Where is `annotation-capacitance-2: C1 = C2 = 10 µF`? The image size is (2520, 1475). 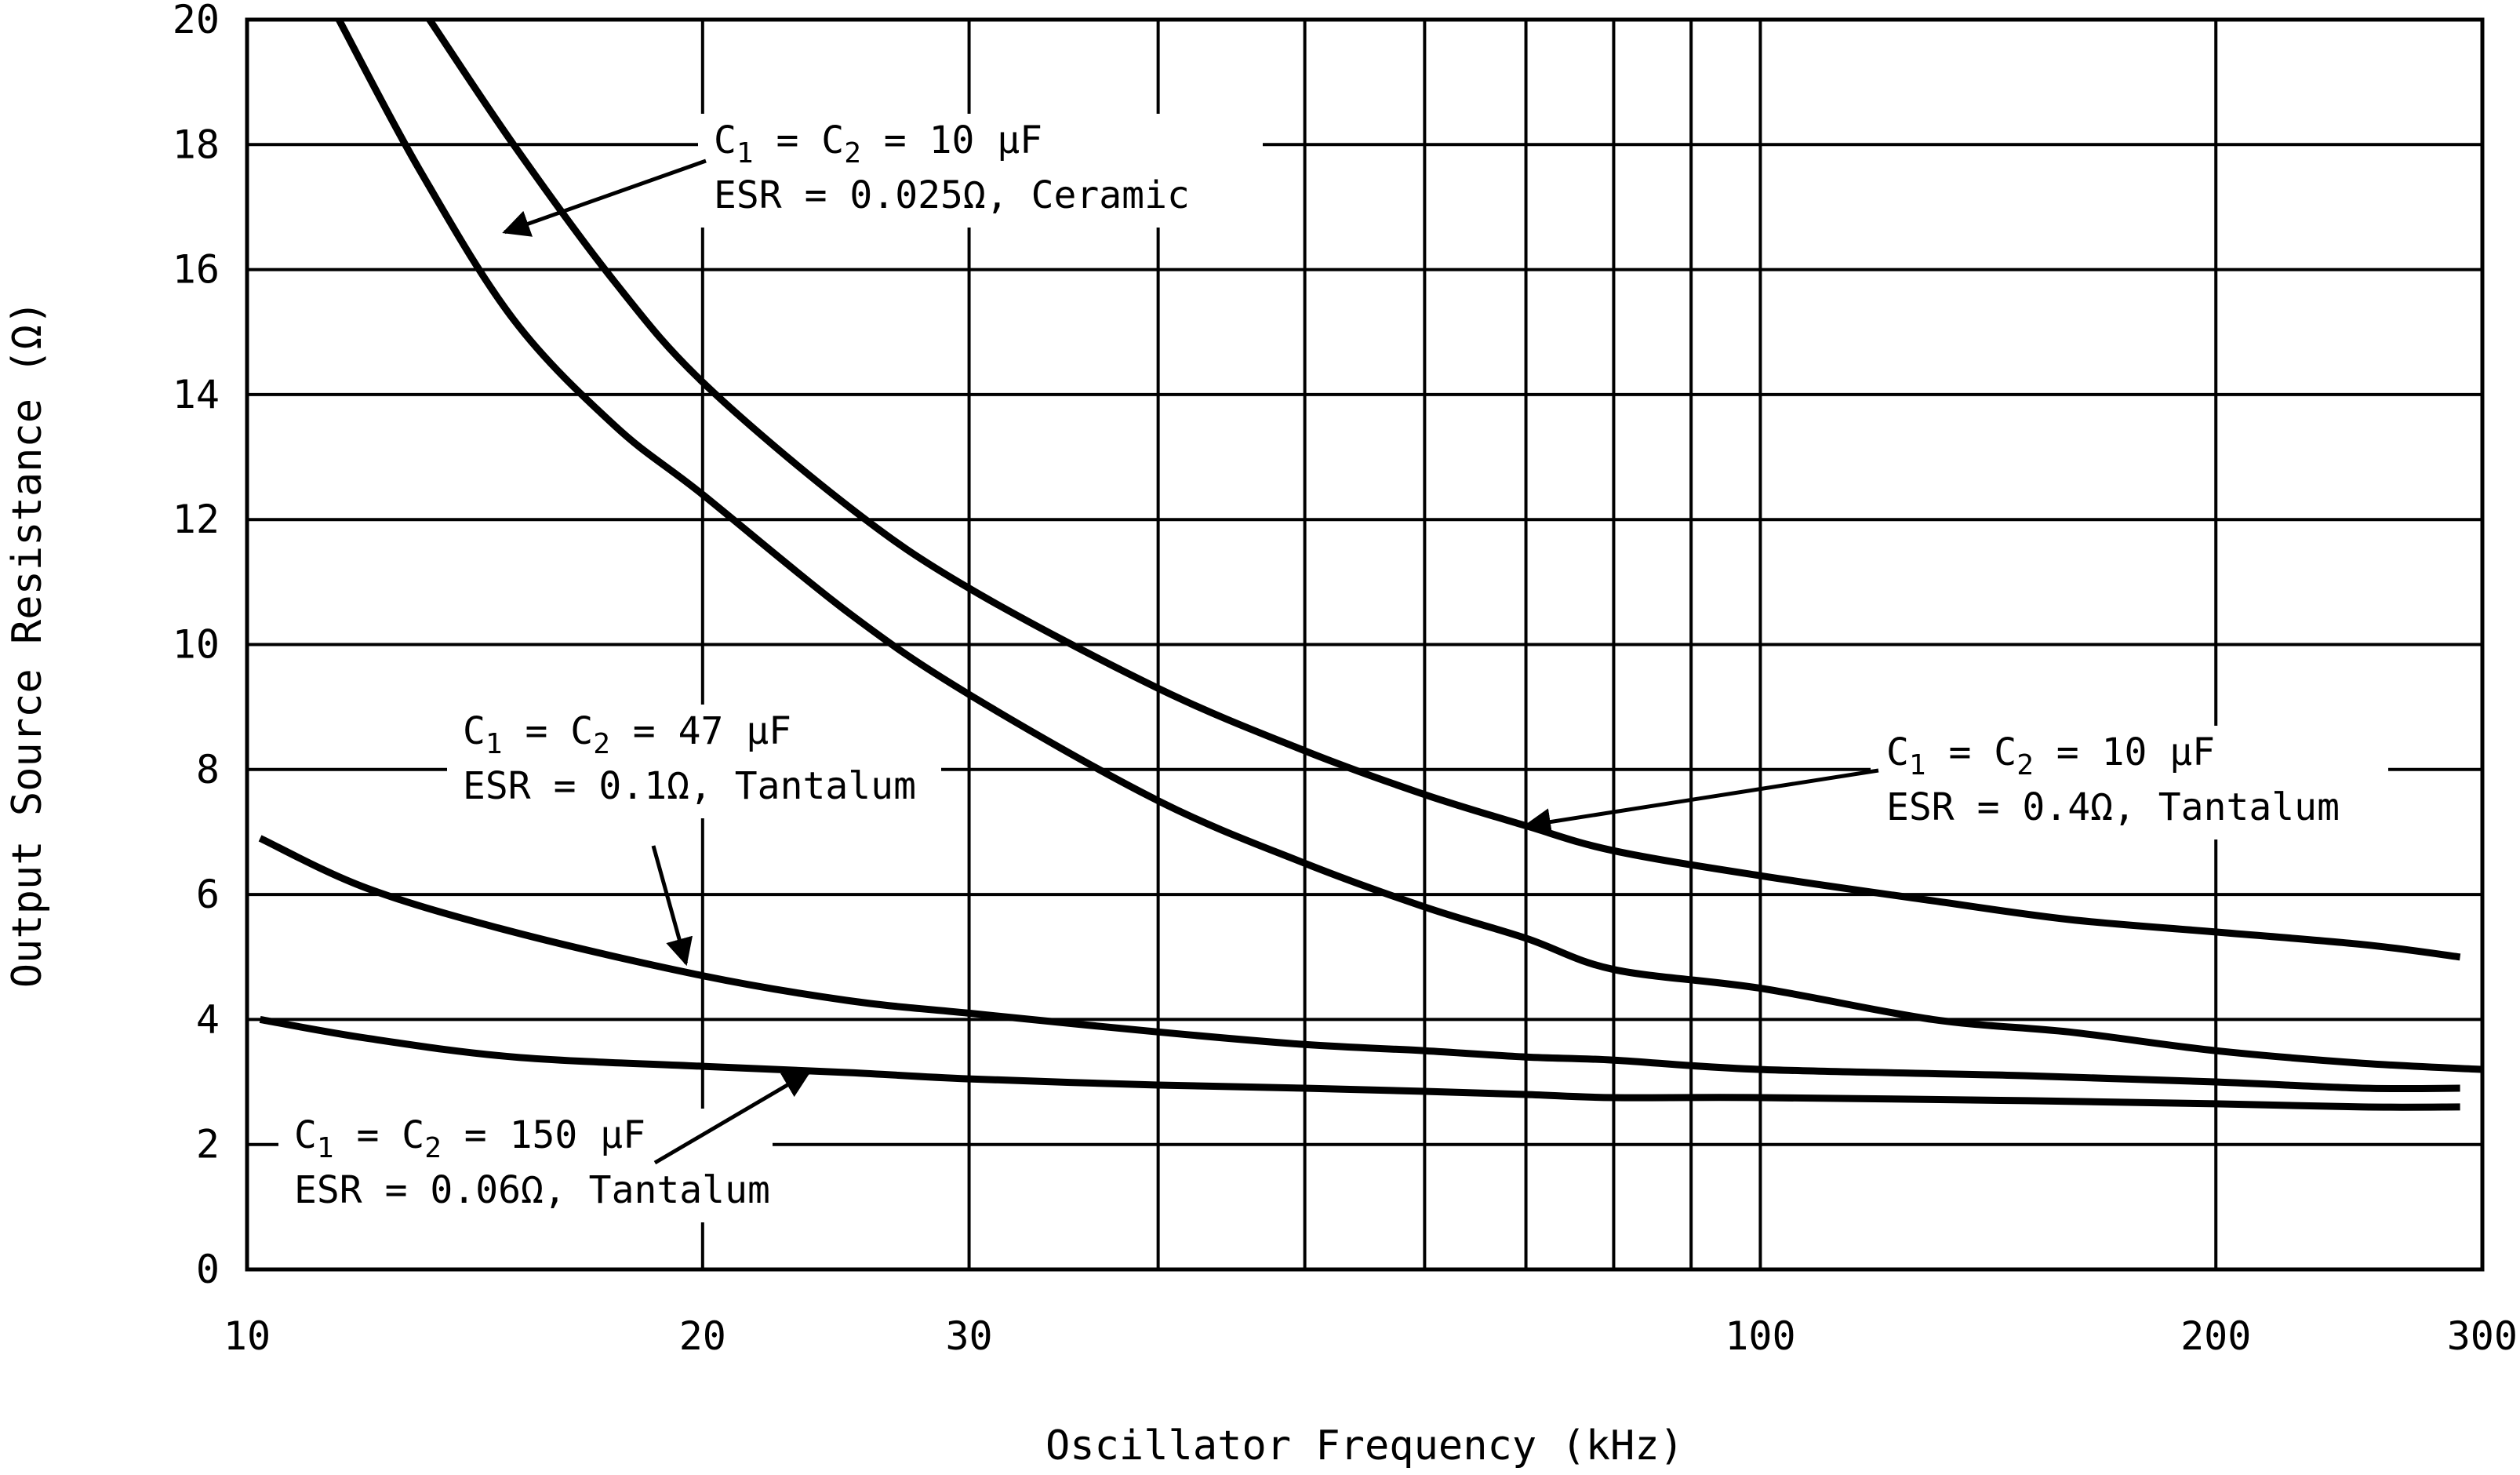
annotation-capacitance-2: C1 = C2 = 10 µF is located at coordinates (2050, 755).